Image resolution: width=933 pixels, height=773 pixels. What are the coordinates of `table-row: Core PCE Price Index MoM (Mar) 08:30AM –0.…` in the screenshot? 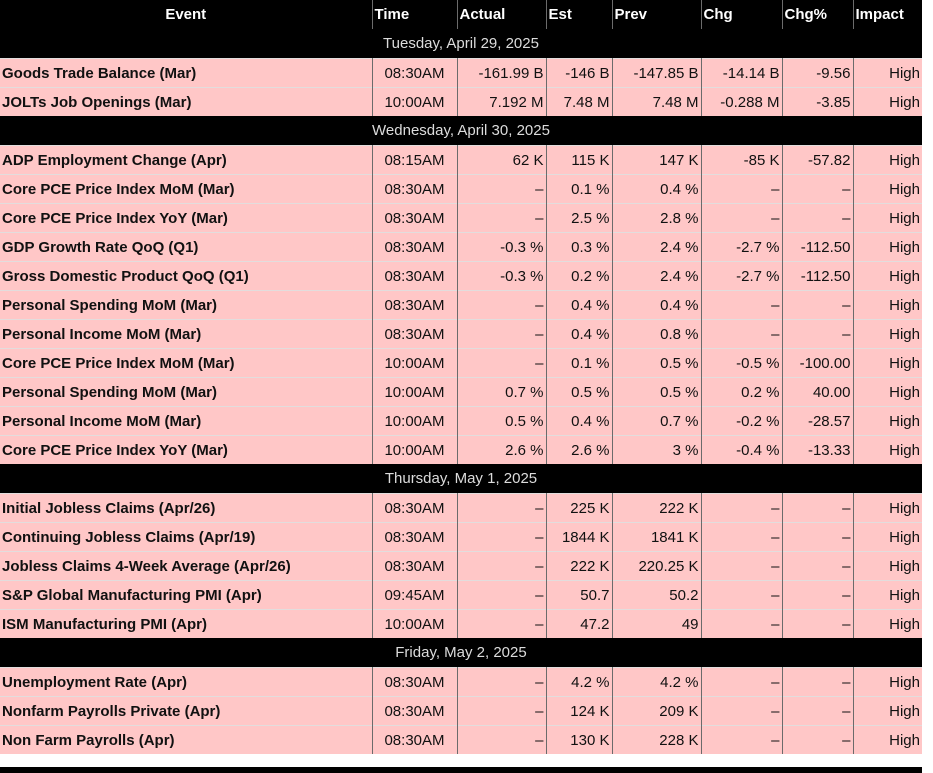 It's located at (461, 189).